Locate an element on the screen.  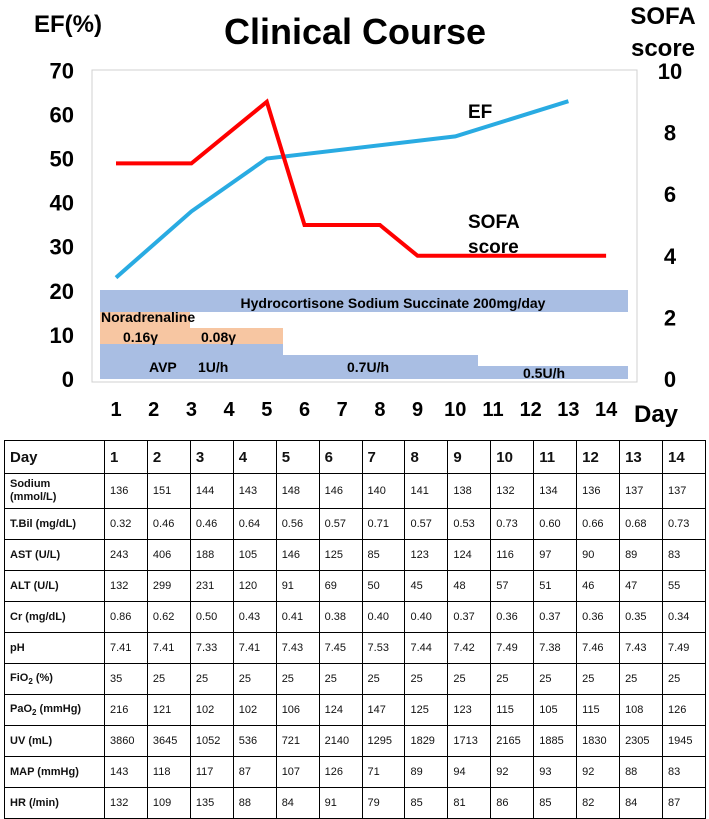
table-cell: 3860 is located at coordinates (126, 741).